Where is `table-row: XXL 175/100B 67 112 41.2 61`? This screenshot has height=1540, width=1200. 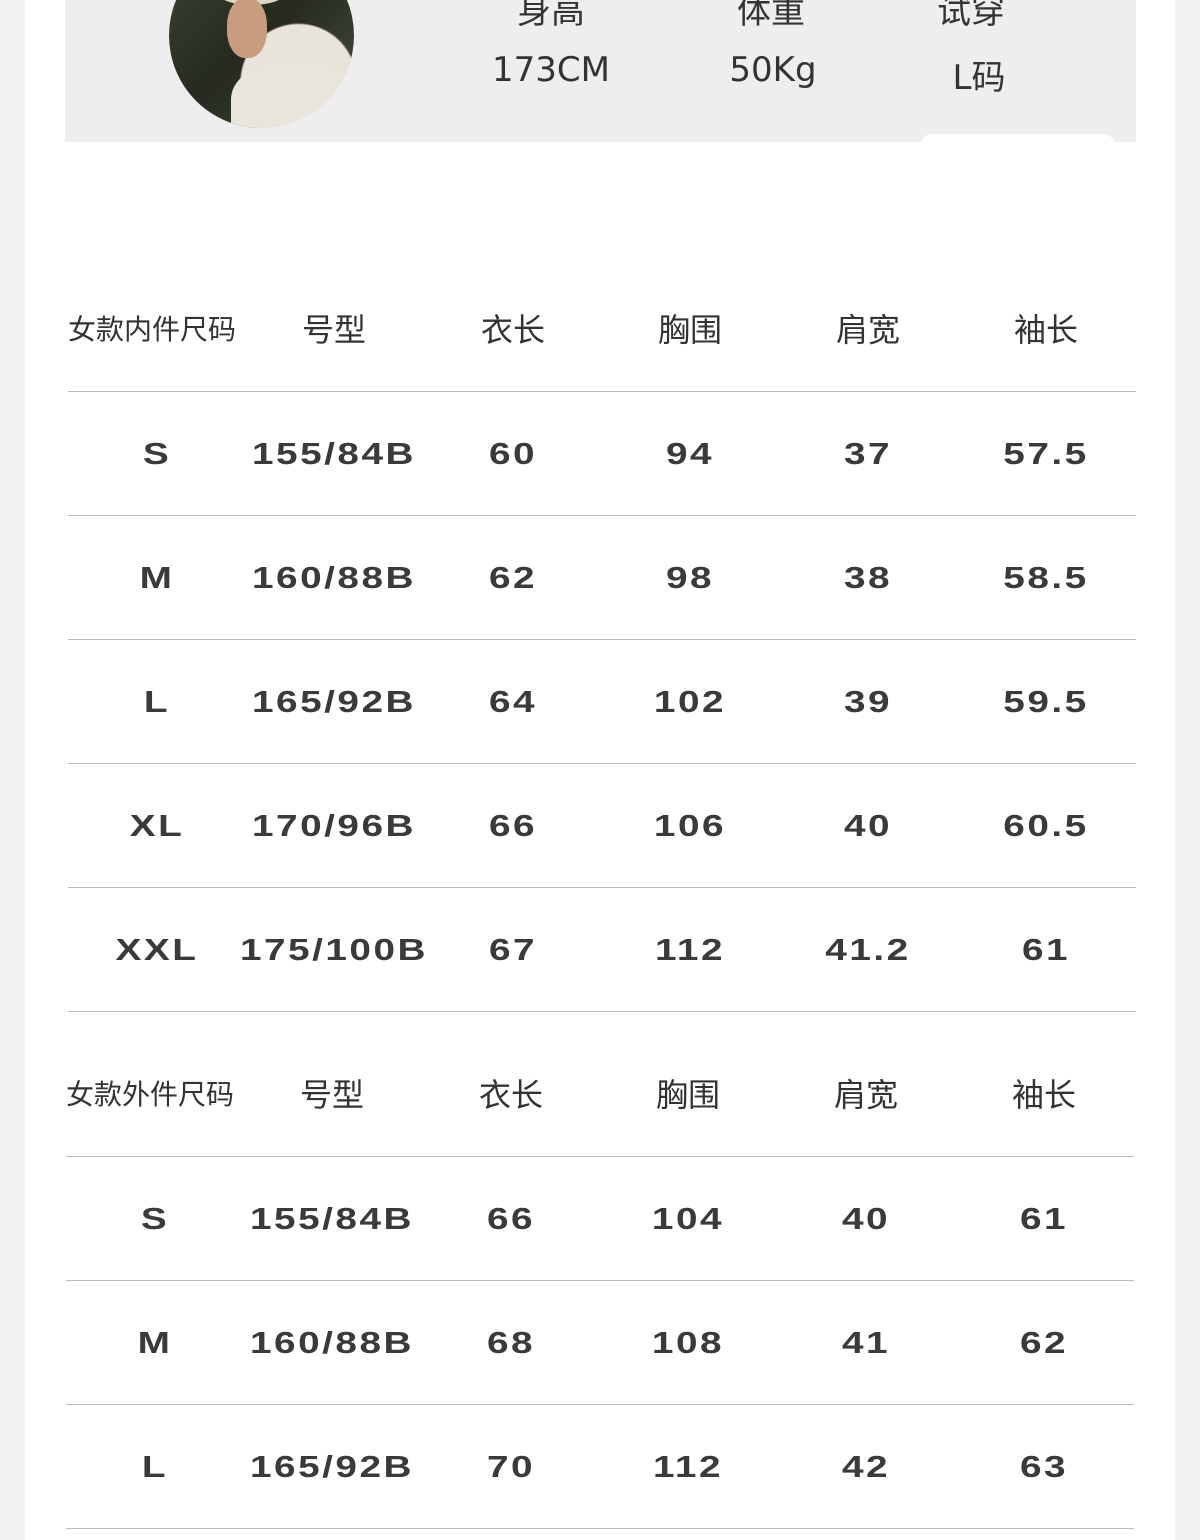 table-row: XXL 175/100B 67 112 41.2 61 is located at coordinates (602, 950).